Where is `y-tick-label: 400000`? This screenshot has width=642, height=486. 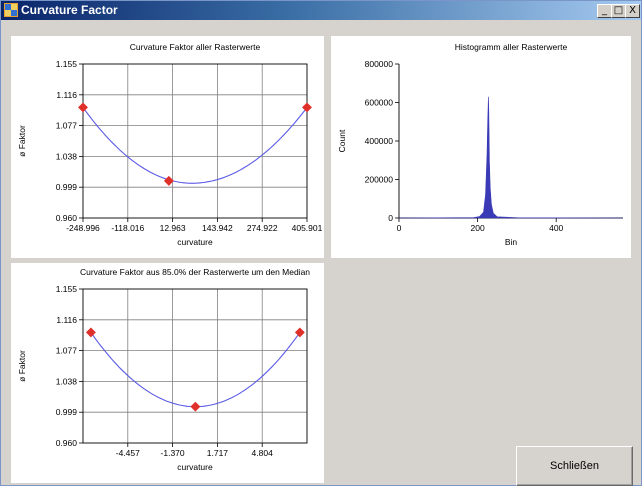 y-tick-label: 400000 is located at coordinates (379, 141).